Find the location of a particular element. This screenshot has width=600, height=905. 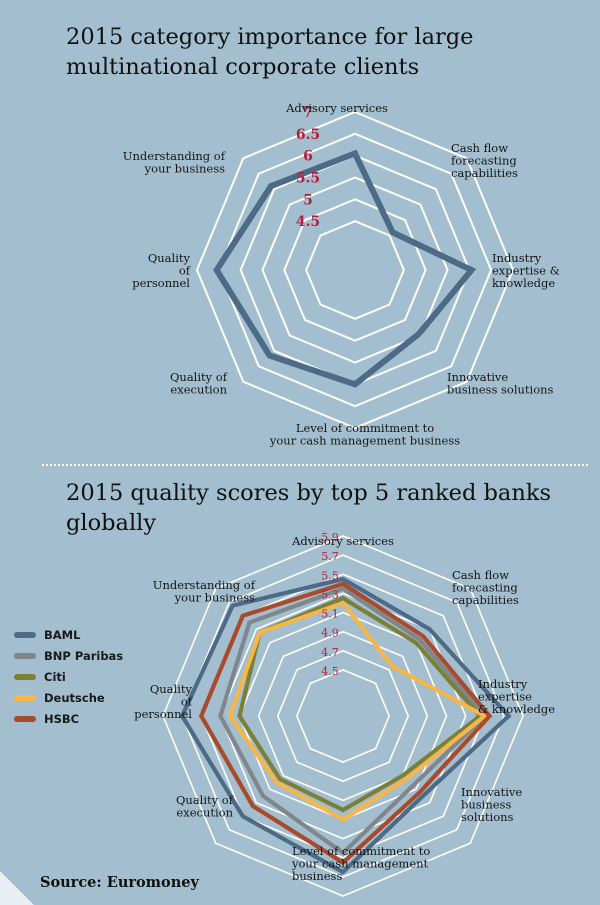

legend-label-bnp-paribas: BNP Paribas is located at coordinates (84, 655).